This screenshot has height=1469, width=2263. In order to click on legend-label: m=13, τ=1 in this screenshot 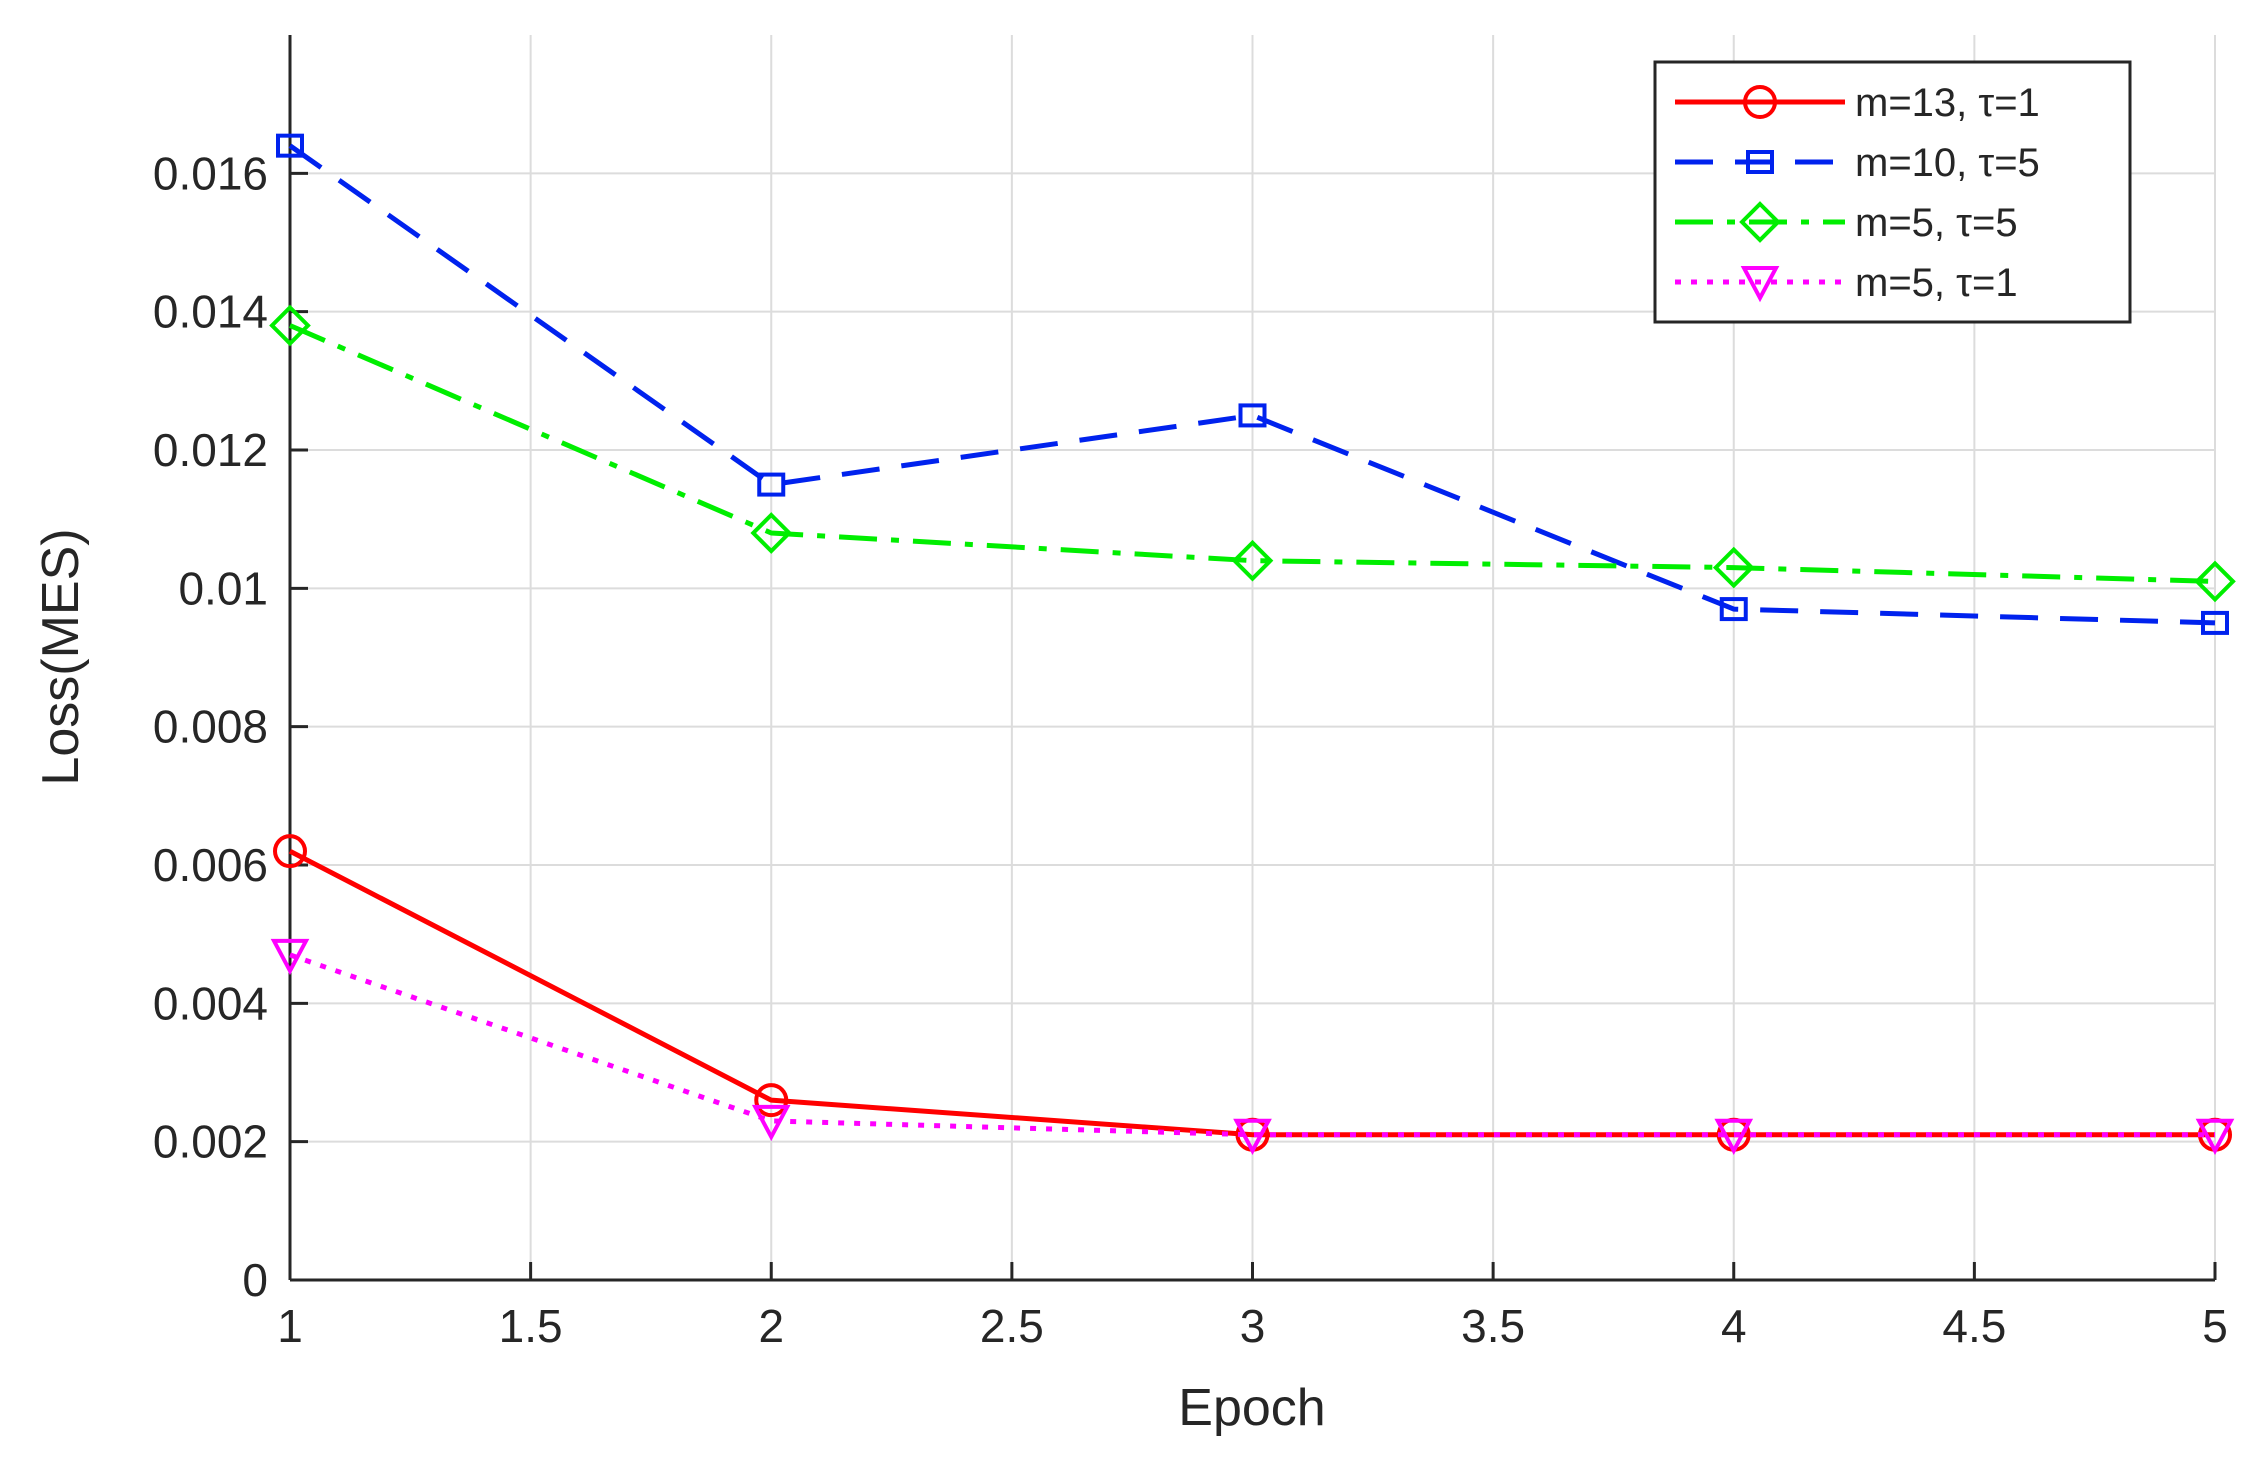, I will do `click(1947, 103)`.